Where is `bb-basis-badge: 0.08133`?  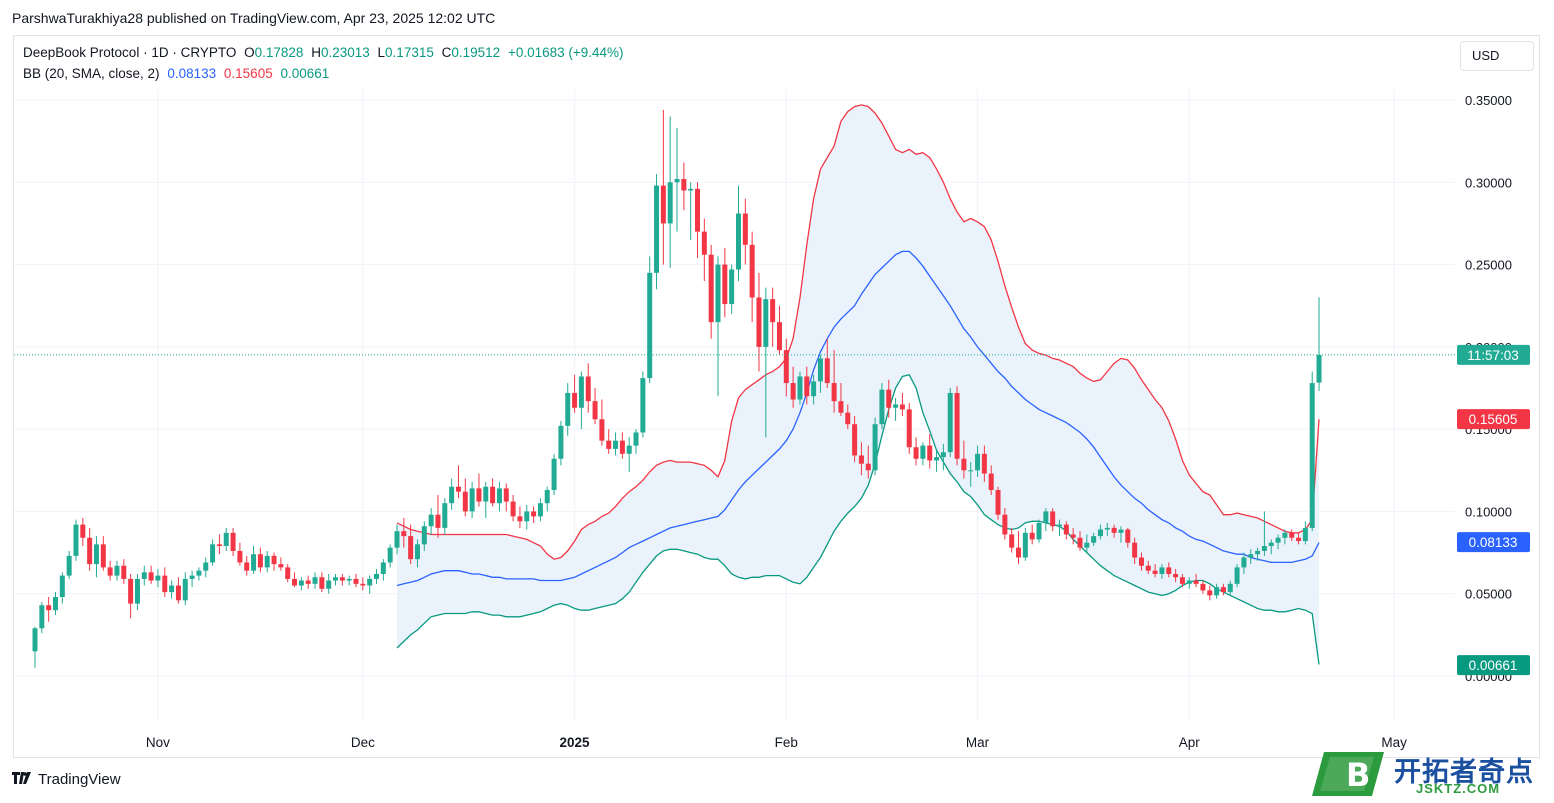
bb-basis-badge: 0.08133 is located at coordinates (1493, 542).